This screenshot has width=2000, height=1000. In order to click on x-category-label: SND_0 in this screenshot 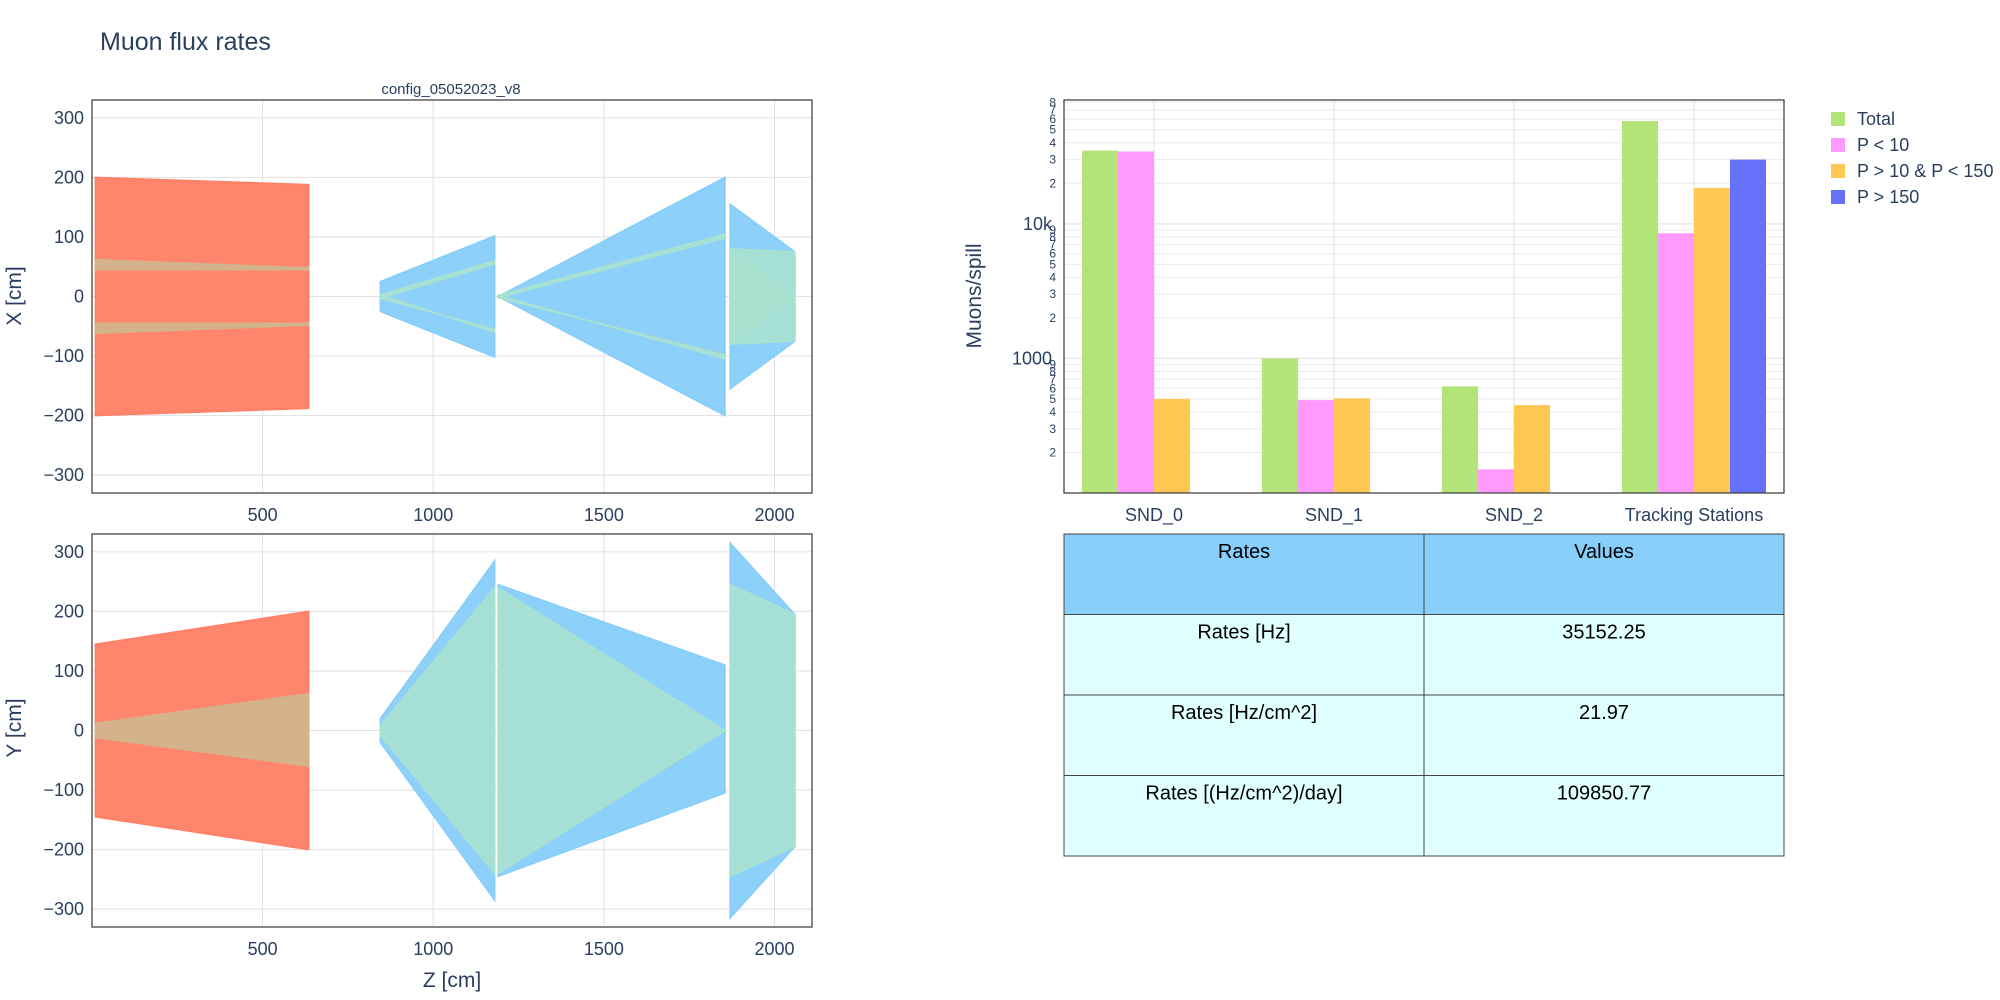, I will do `click(1154, 515)`.